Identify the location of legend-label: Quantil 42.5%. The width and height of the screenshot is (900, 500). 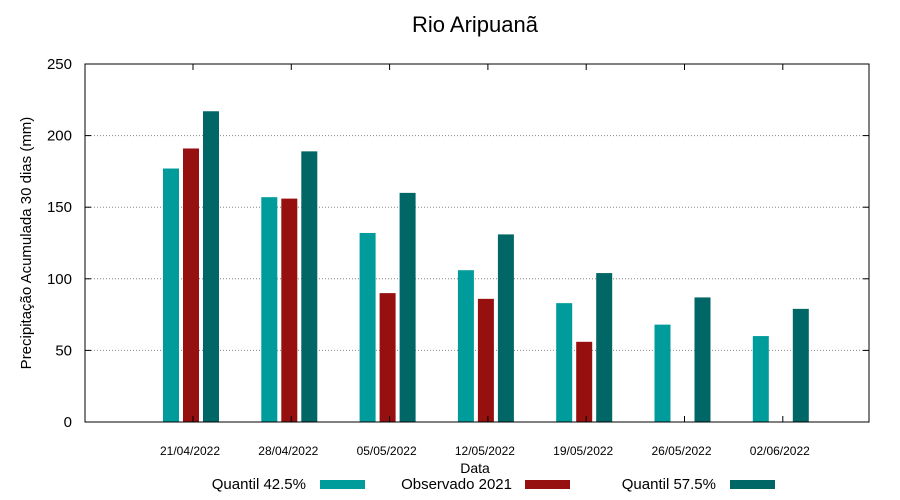
(259, 484).